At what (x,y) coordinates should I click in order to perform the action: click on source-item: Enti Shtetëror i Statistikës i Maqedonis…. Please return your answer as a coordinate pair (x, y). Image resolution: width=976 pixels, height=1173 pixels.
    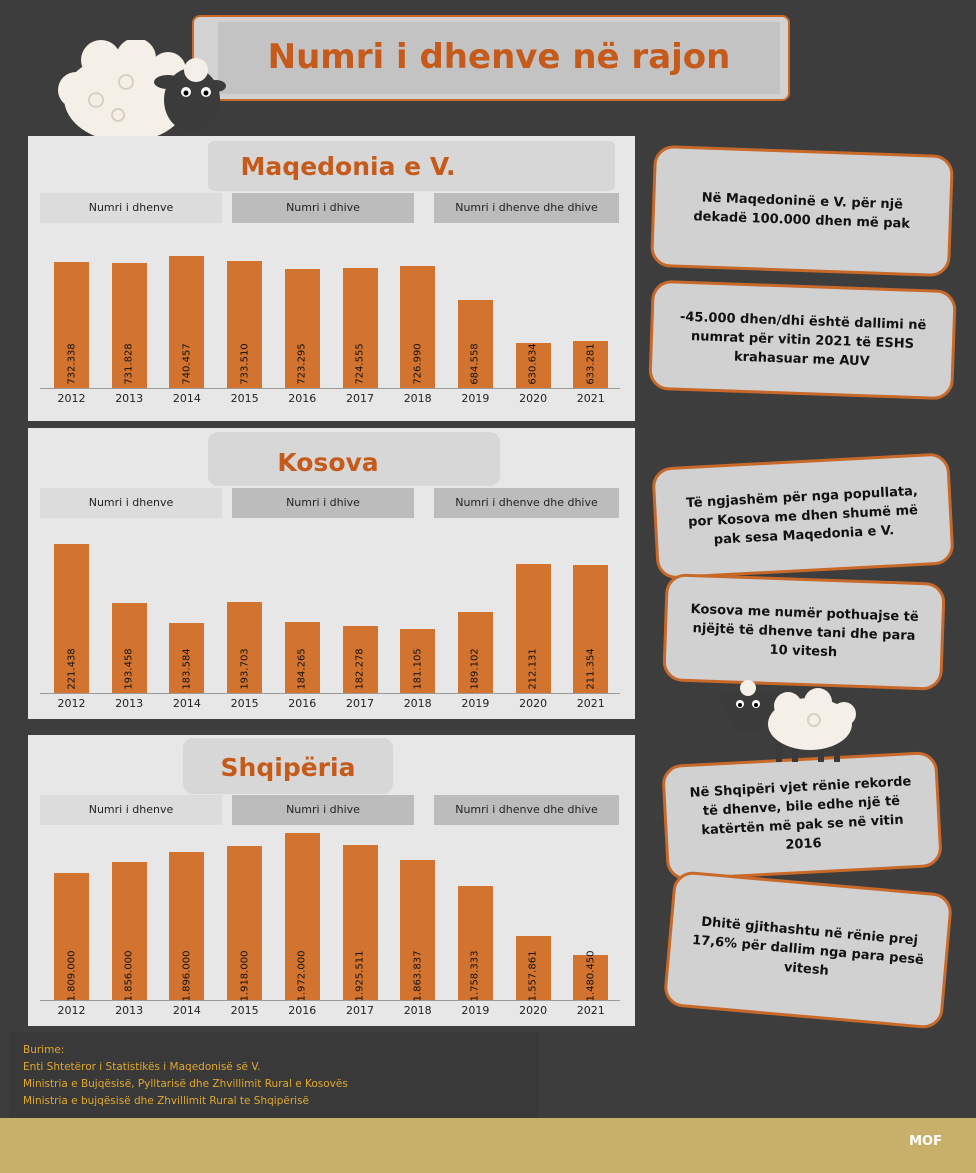
    Looking at the image, I should click on (142, 1067).